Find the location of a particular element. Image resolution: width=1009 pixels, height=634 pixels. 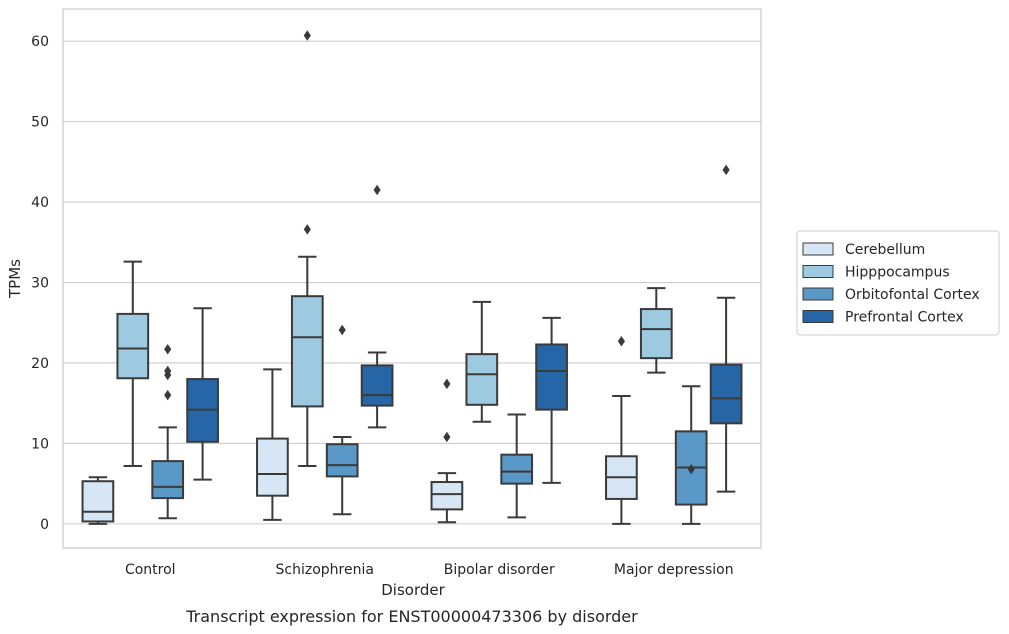

y-tick-label: 30 is located at coordinates (40, 284).